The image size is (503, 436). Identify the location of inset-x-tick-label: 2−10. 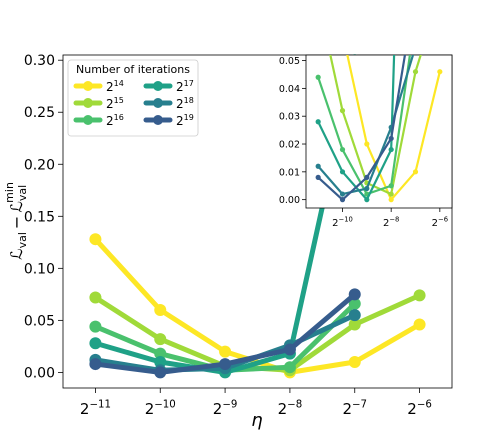
(342, 223).